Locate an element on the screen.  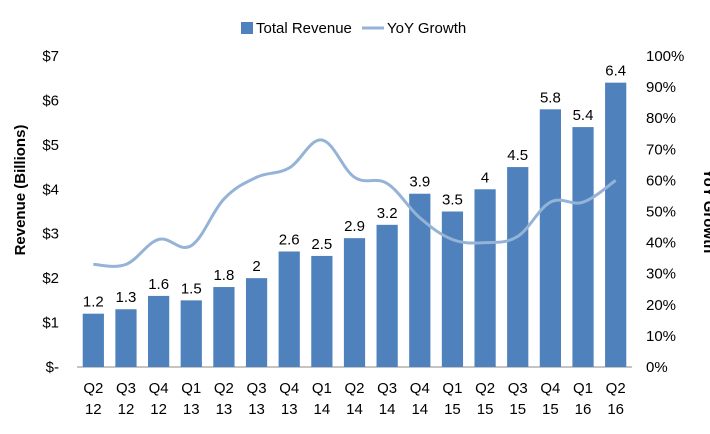
bar-data-label: 3.9 is located at coordinates (419, 182).